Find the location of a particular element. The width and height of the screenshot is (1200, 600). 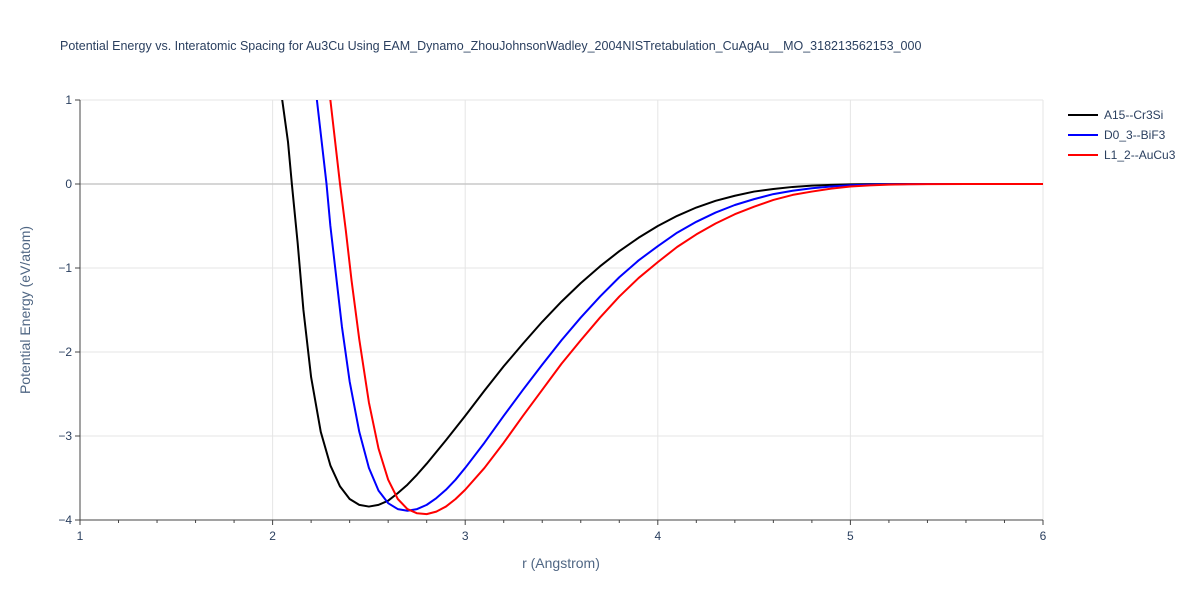

y-tick-label: −2 is located at coordinates (65, 352).